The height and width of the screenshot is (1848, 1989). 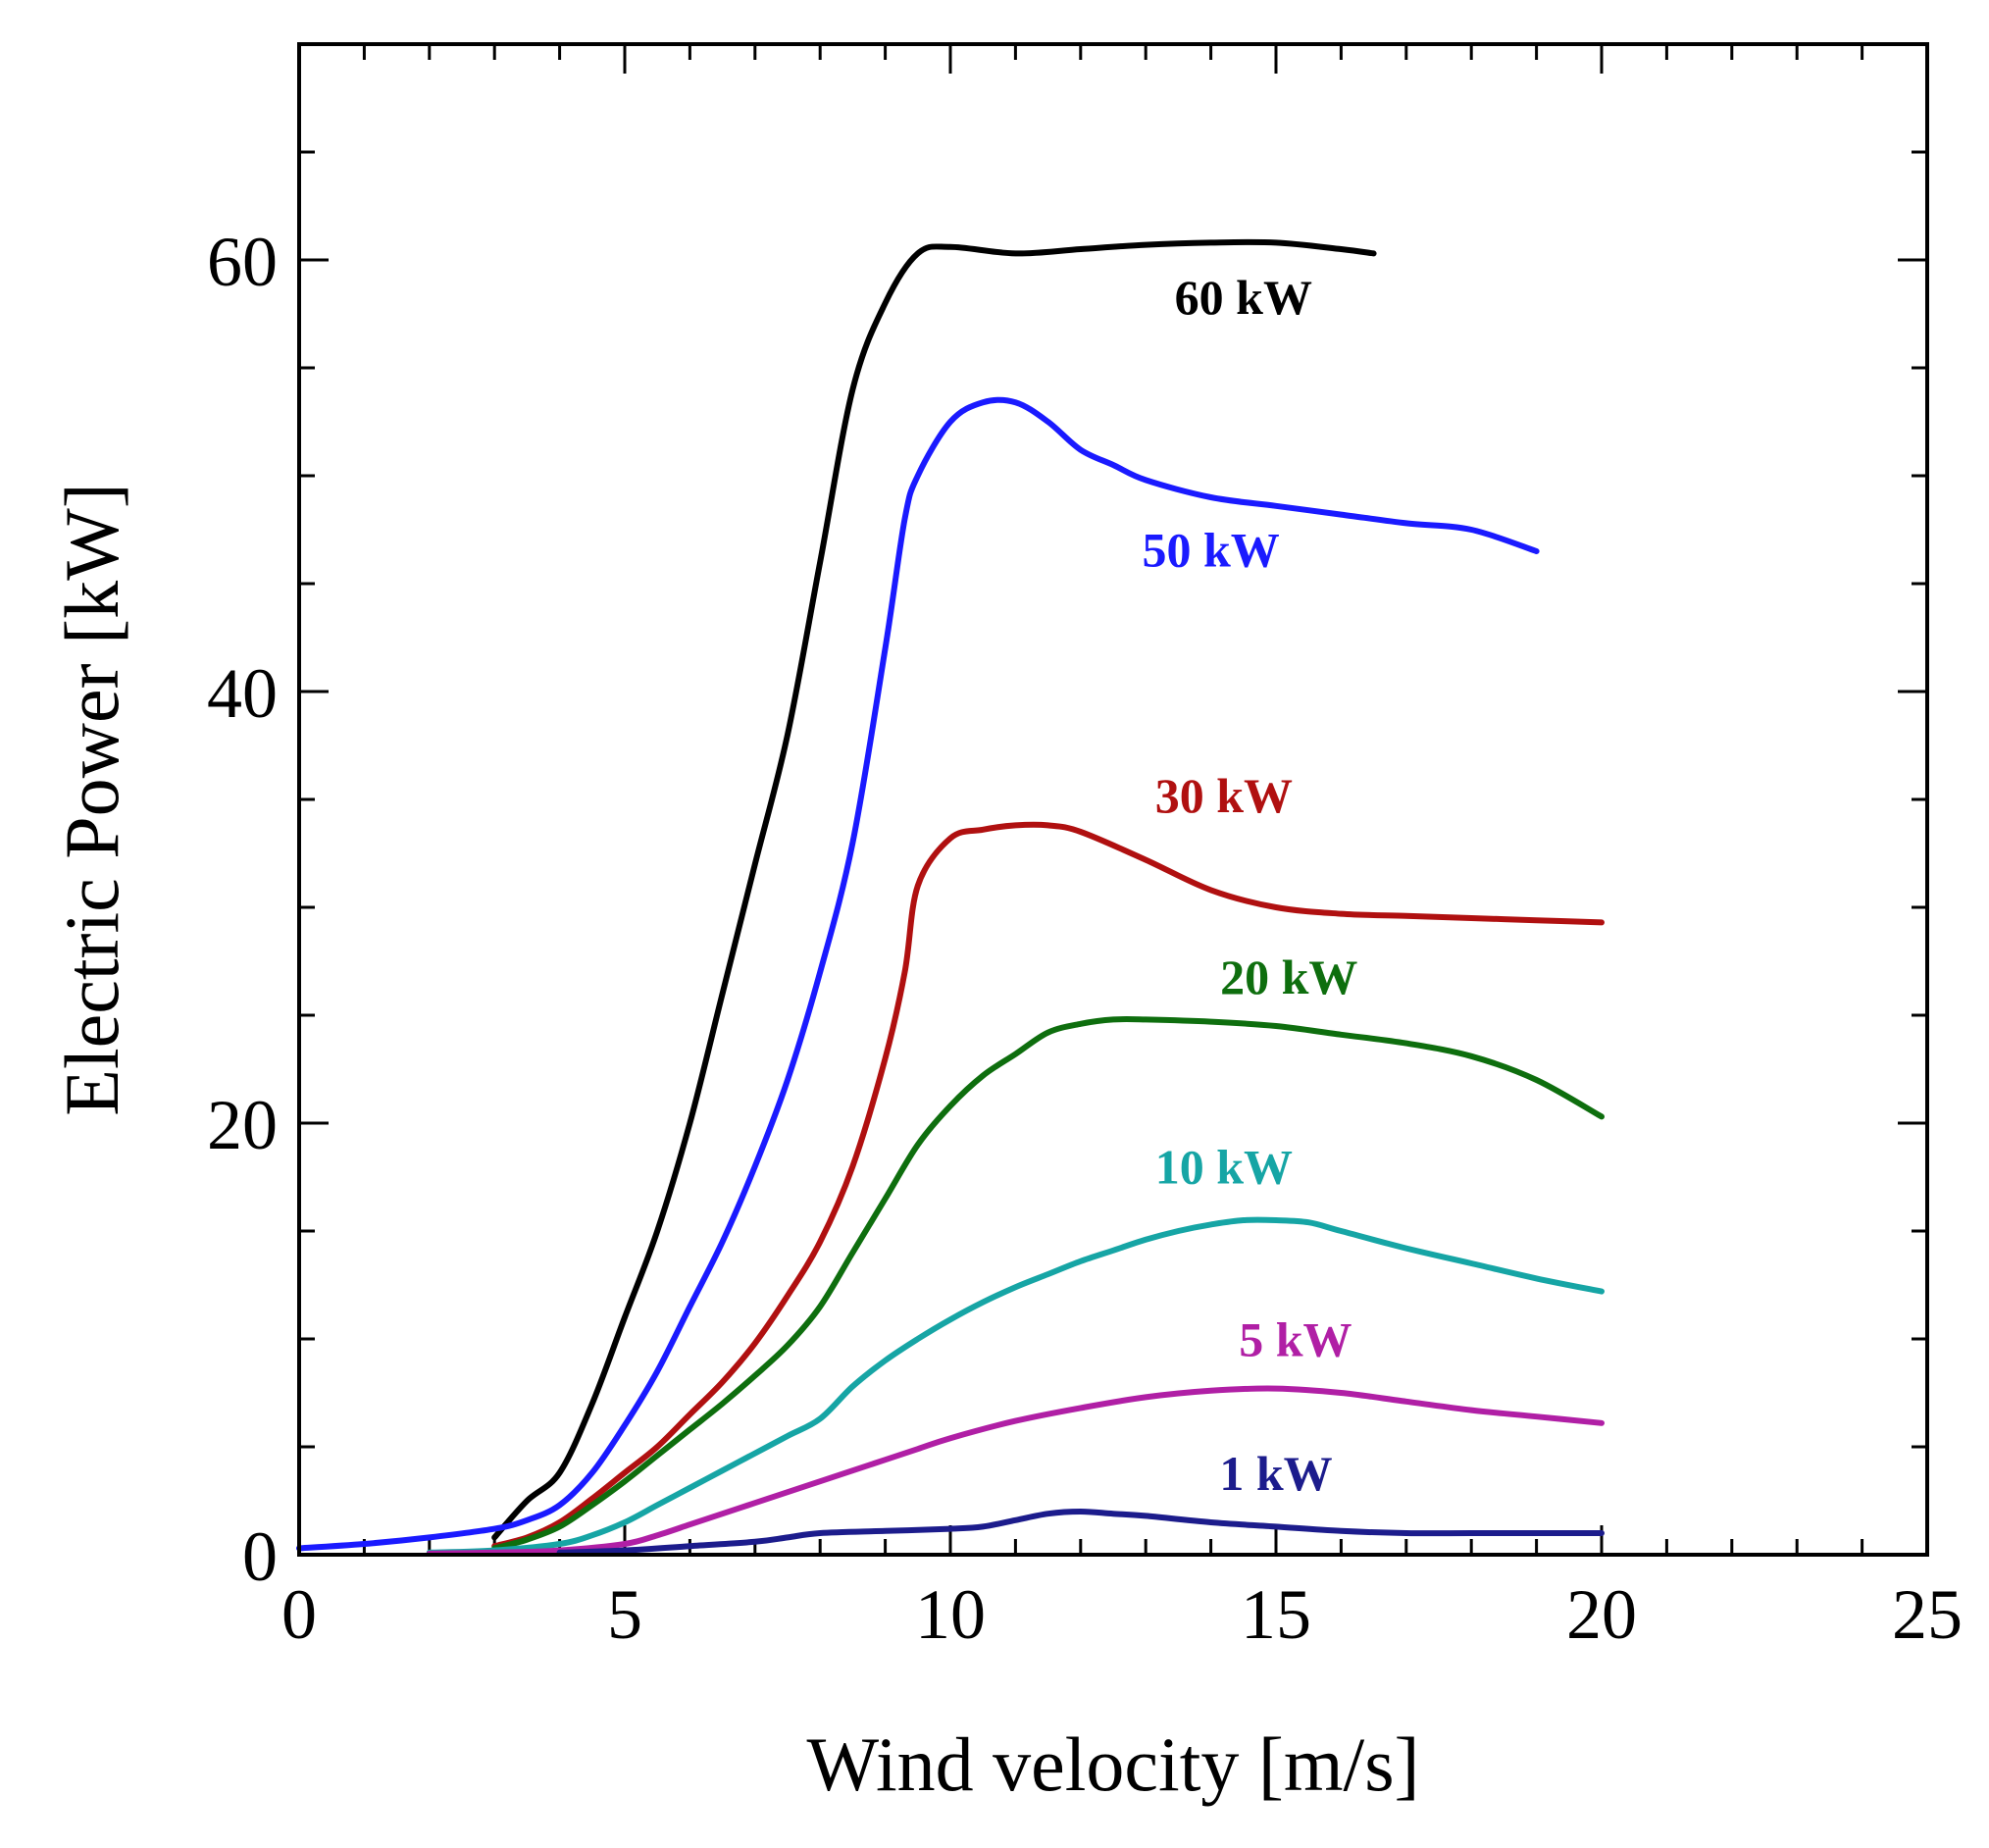 I want to click on series-label-1-kw: 1 kW, so click(x=1275, y=1473).